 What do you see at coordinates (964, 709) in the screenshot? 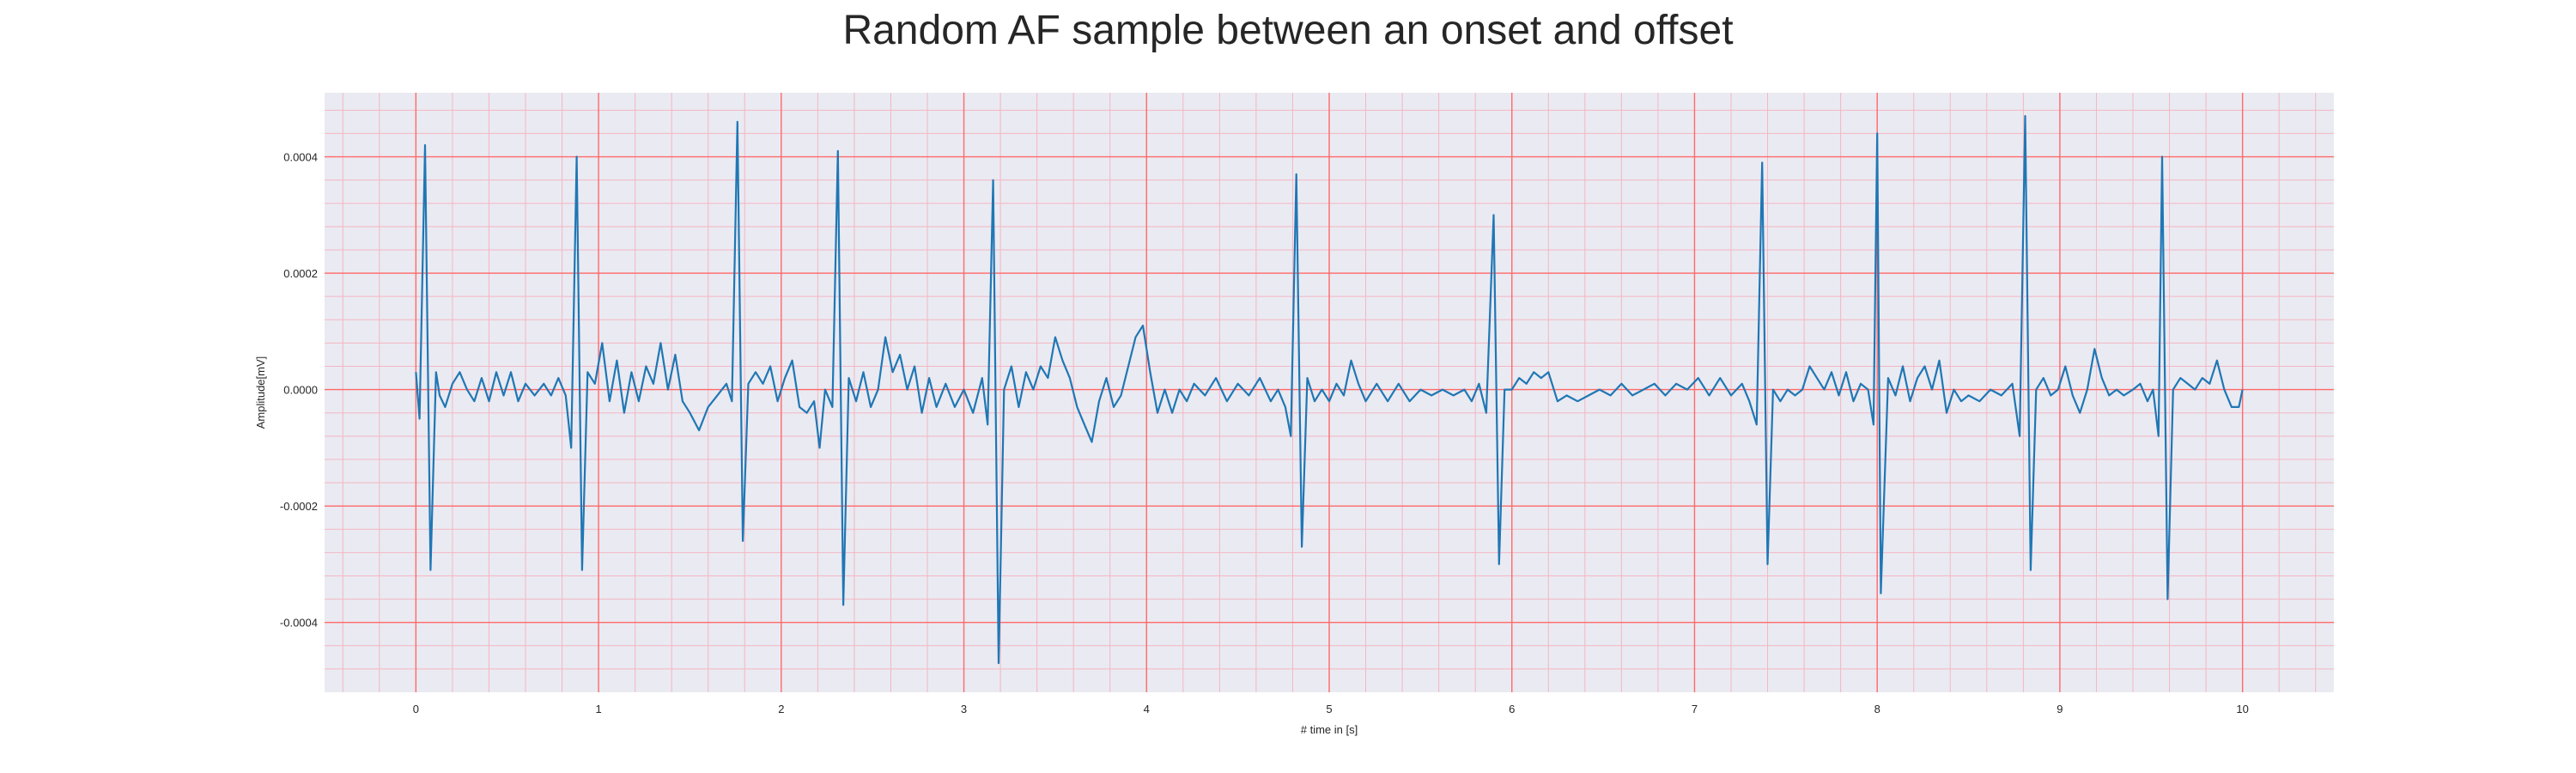
I see `x-tick-label: 3` at bounding box center [964, 709].